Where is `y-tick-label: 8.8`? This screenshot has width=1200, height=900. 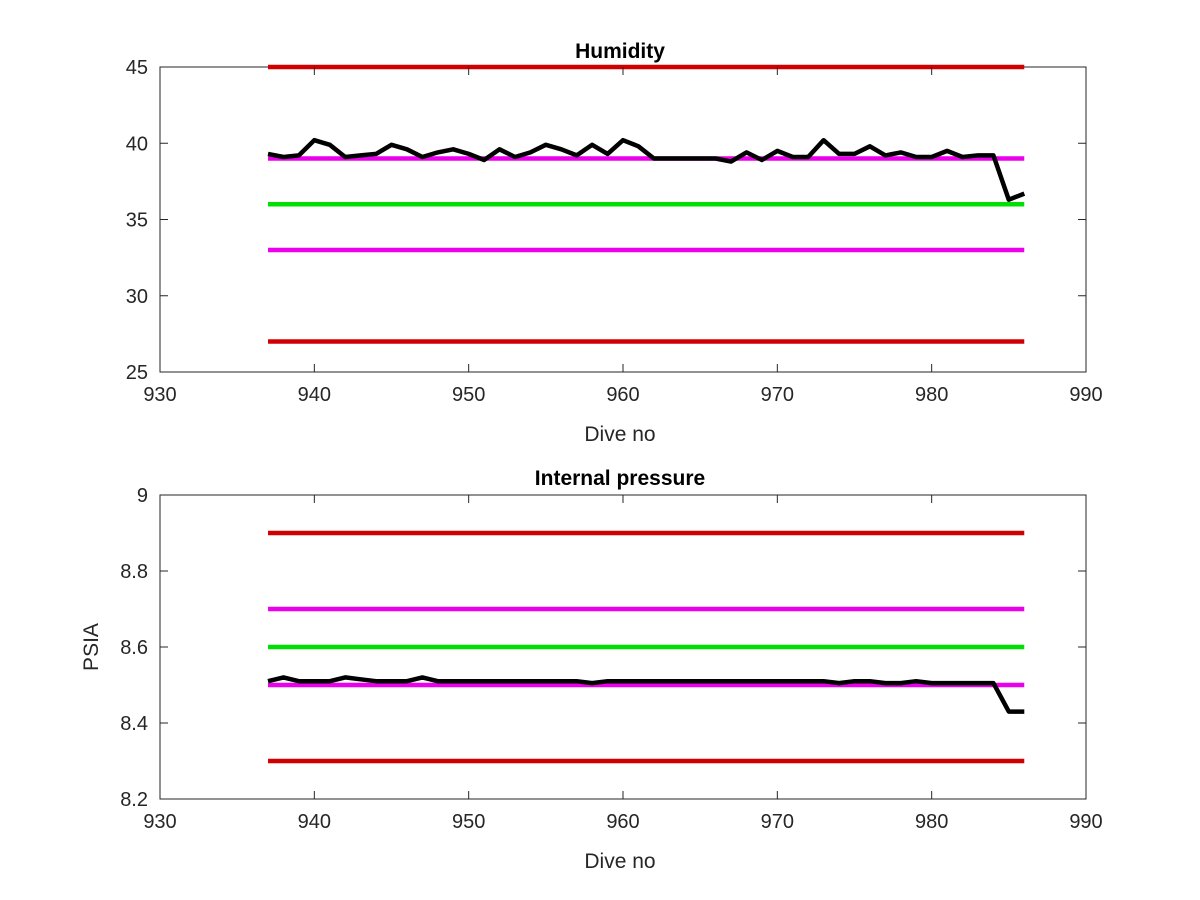 y-tick-label: 8.8 is located at coordinates (134, 572).